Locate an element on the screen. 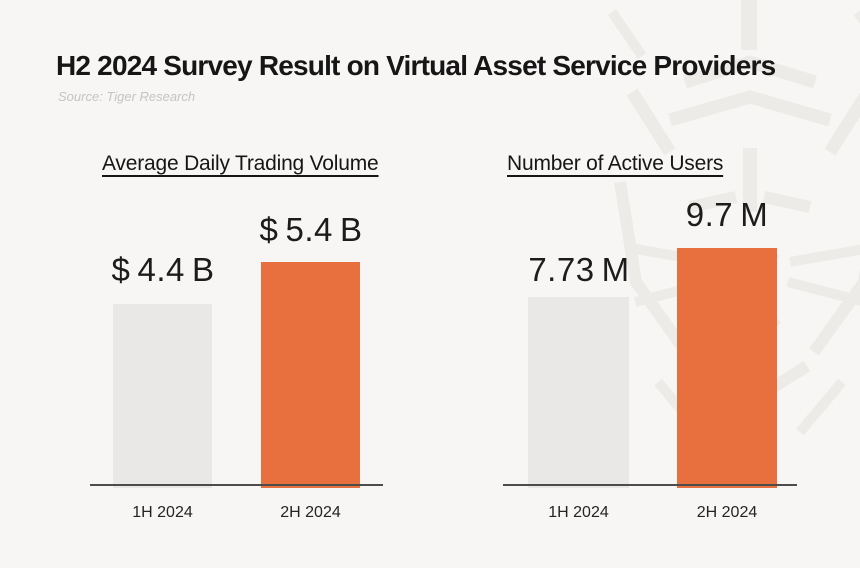  bar-2h-2024-users is located at coordinates (727, 368).